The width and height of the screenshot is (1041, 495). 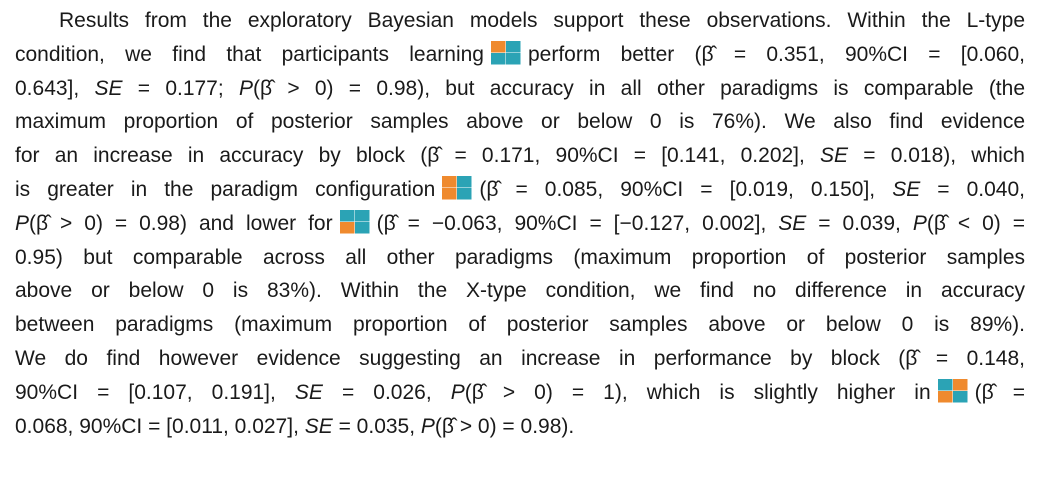 What do you see at coordinates (386, 392) in the screenshot?
I see `text: = 0.026,` at bounding box center [386, 392].